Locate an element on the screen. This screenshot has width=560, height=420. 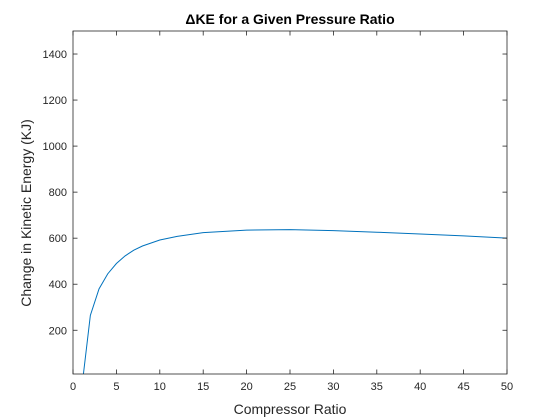
x-tick-label: 50 is located at coordinates (507, 387).